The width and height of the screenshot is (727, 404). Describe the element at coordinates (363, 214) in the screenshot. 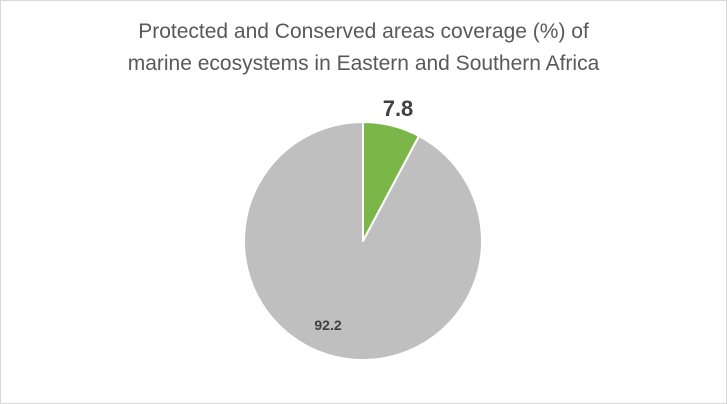

I see `pie-labels: 7.8 92.2` at that location.